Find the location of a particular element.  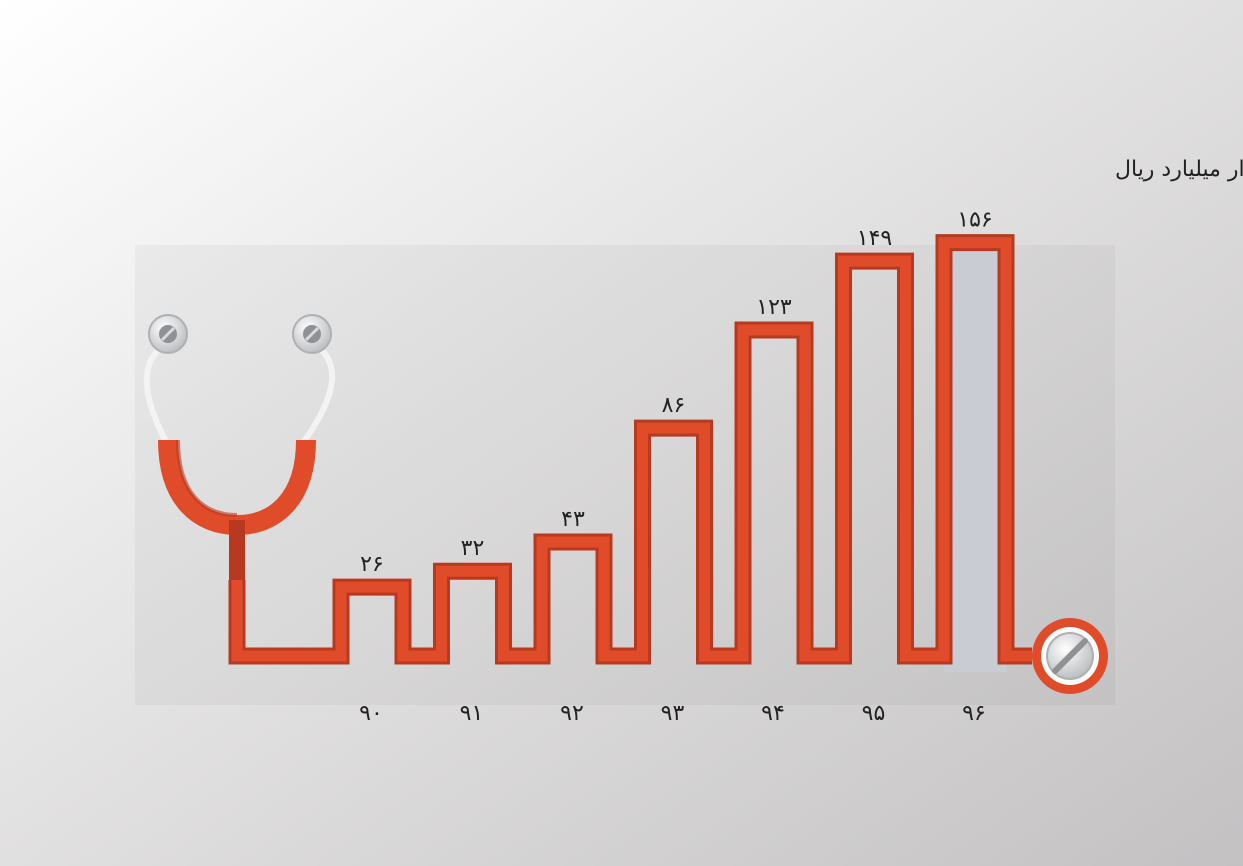

stethoscope-icon is located at coordinates (239, 451).